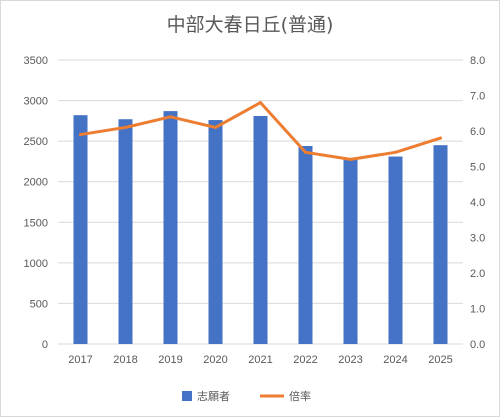 The height and width of the screenshot is (417, 500). Describe the element at coordinates (36, 61) in the screenshot. I see `y-tick-label: 3500` at that location.